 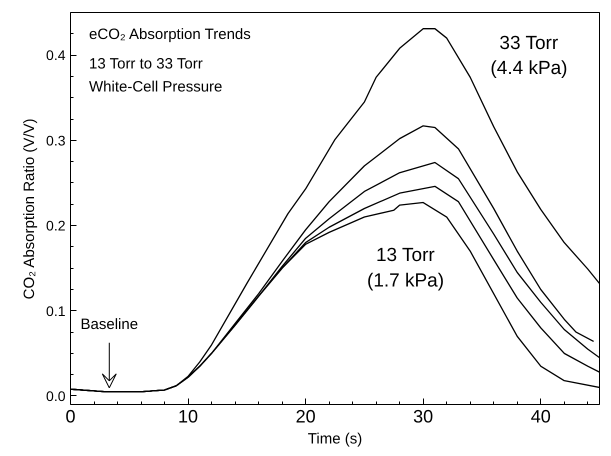 I want to click on annotation: eCO₂ Absorption Trends, so click(x=170, y=35).